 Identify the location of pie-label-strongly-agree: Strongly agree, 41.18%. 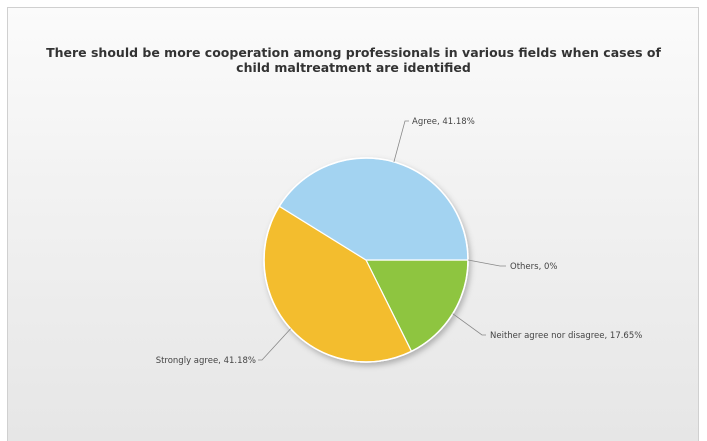
(206, 361).